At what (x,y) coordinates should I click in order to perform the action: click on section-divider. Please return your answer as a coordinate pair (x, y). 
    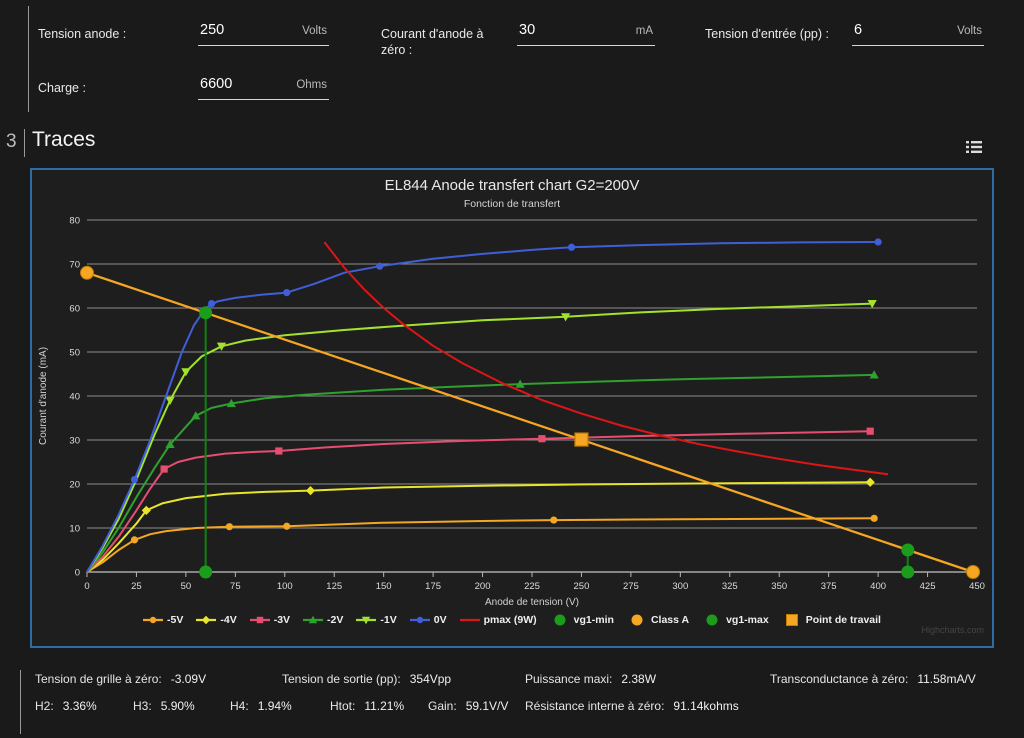
    Looking at the image, I should click on (24, 143).